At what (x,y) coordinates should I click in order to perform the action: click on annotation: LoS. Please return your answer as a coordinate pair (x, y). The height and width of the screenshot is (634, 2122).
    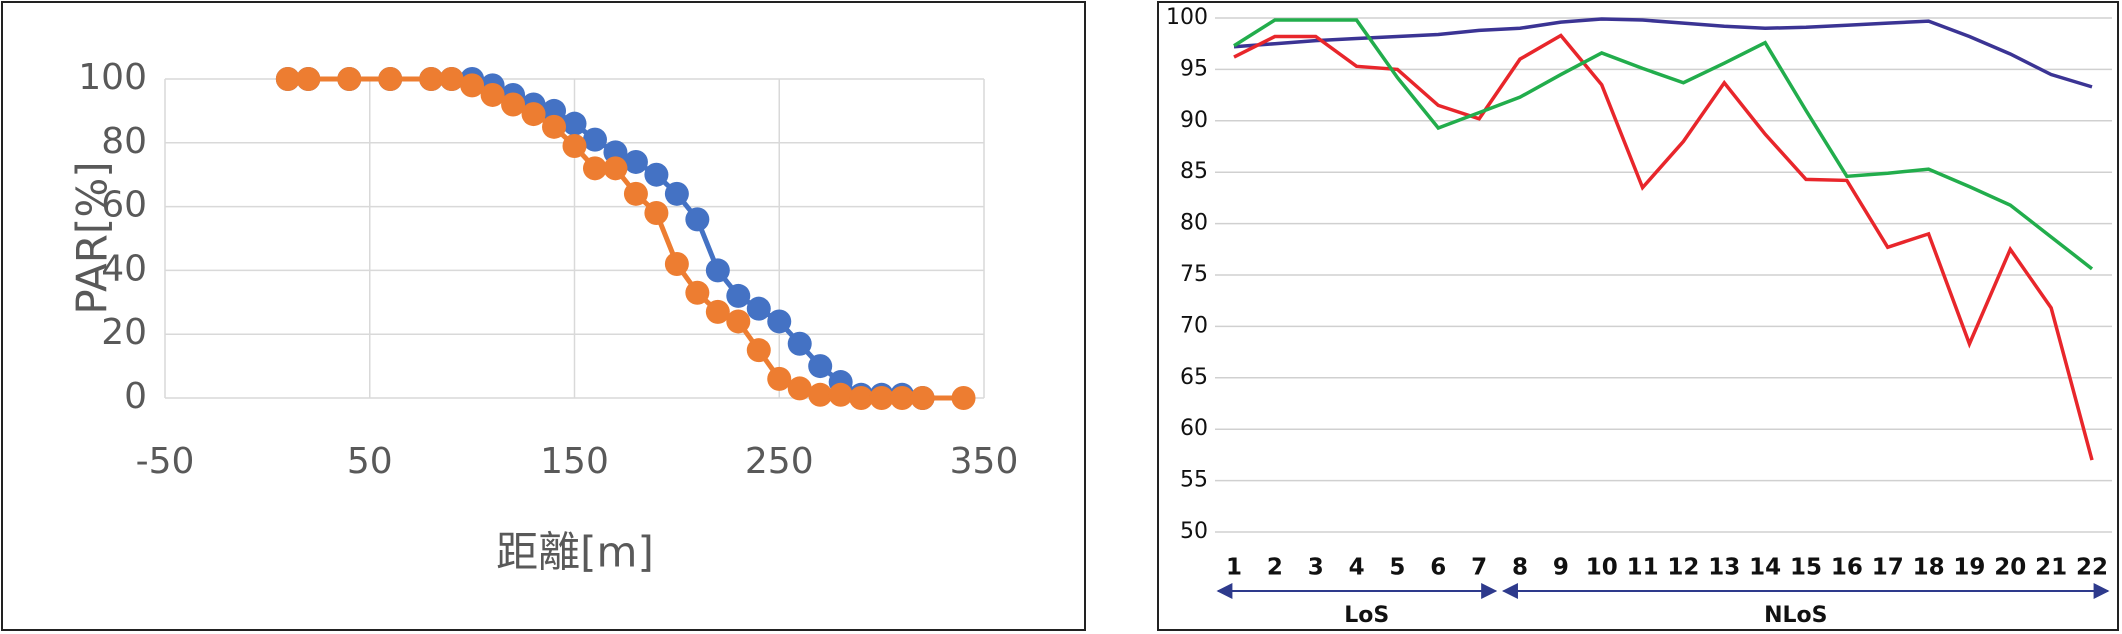
    Looking at the image, I should click on (1366, 615).